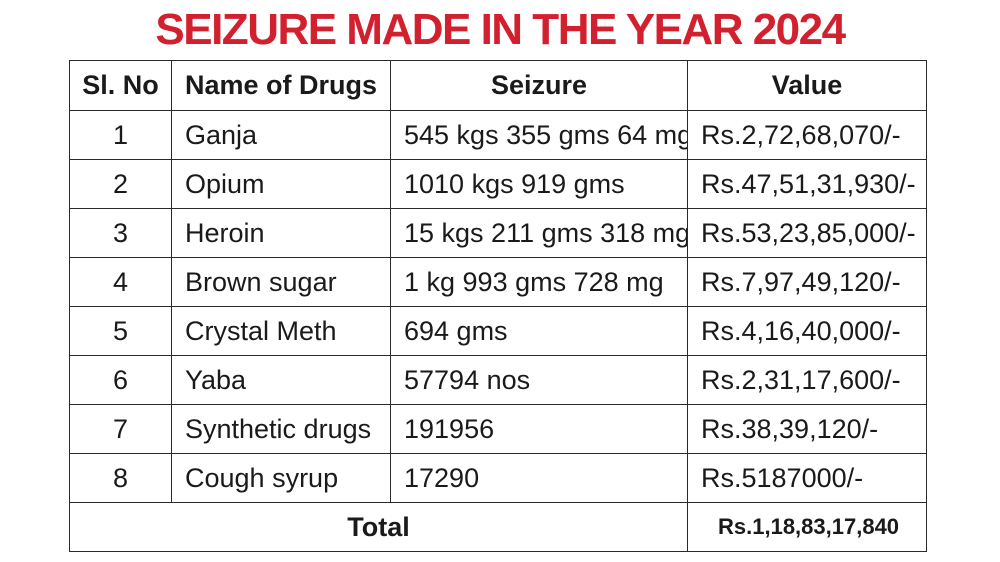 The height and width of the screenshot is (562, 1000). What do you see at coordinates (807, 233) in the screenshot?
I see `cell-value: Rs.53,23,85,000/-` at bounding box center [807, 233].